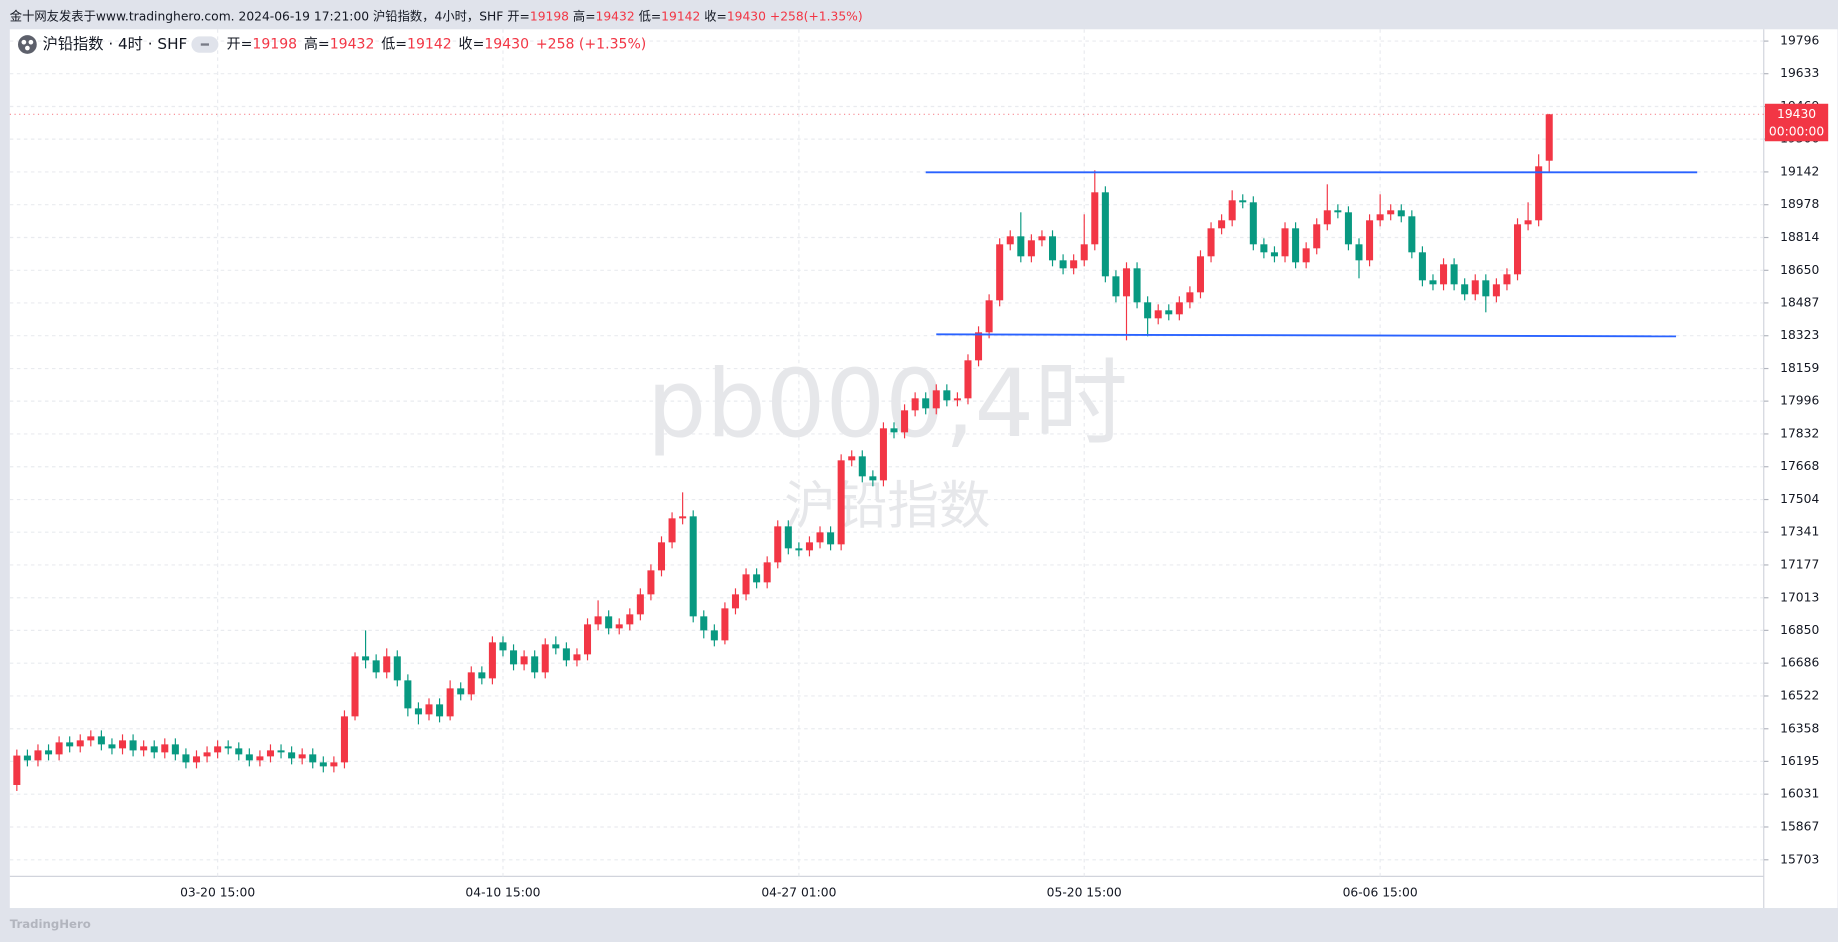  What do you see at coordinates (1799, 73) in the screenshot?
I see `y-tick-label: 19633` at bounding box center [1799, 73].